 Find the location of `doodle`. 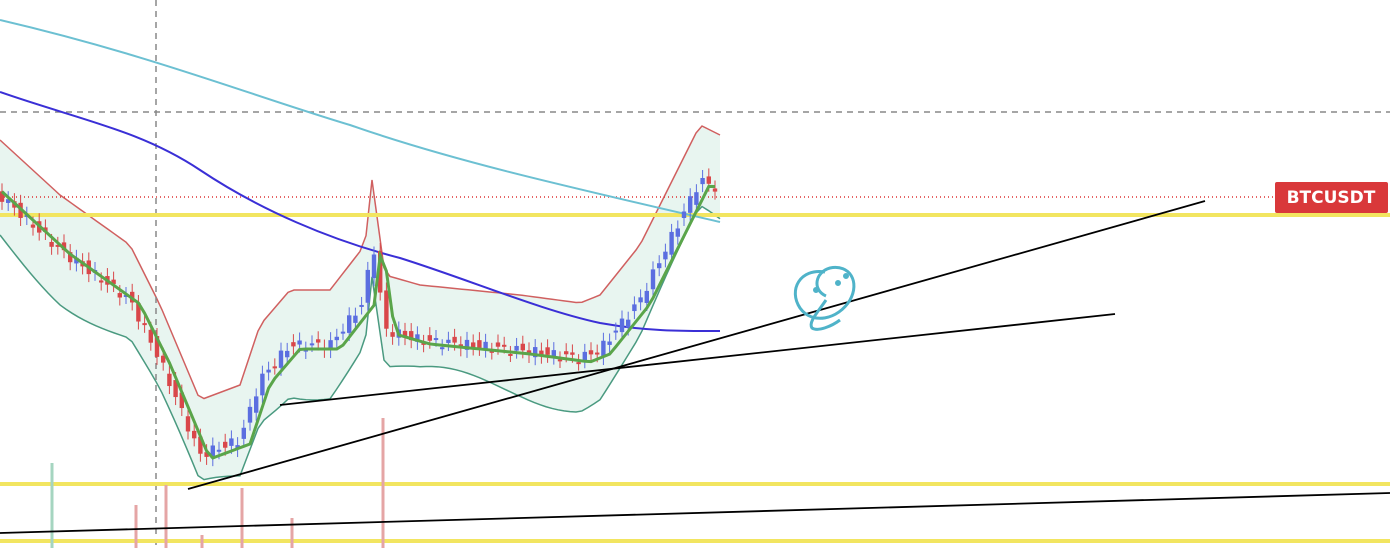

doodle is located at coordinates (824, 298).